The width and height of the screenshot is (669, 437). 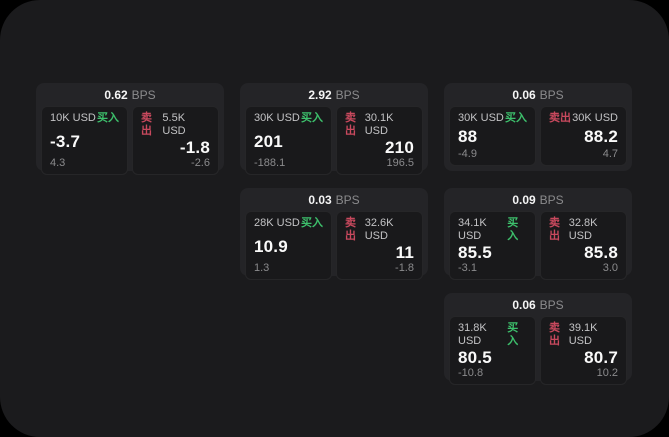 I want to click on buy-delta: -188.1, so click(x=270, y=163).